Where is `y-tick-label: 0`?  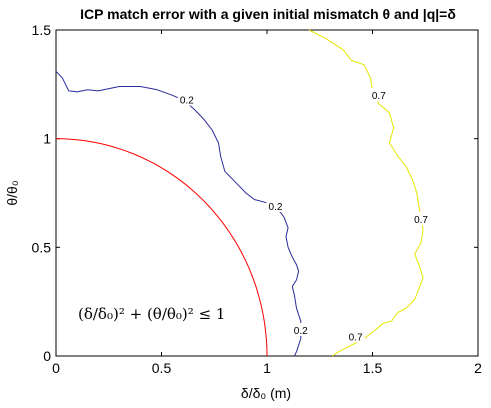
y-tick-label: 0 is located at coordinates (47, 356).